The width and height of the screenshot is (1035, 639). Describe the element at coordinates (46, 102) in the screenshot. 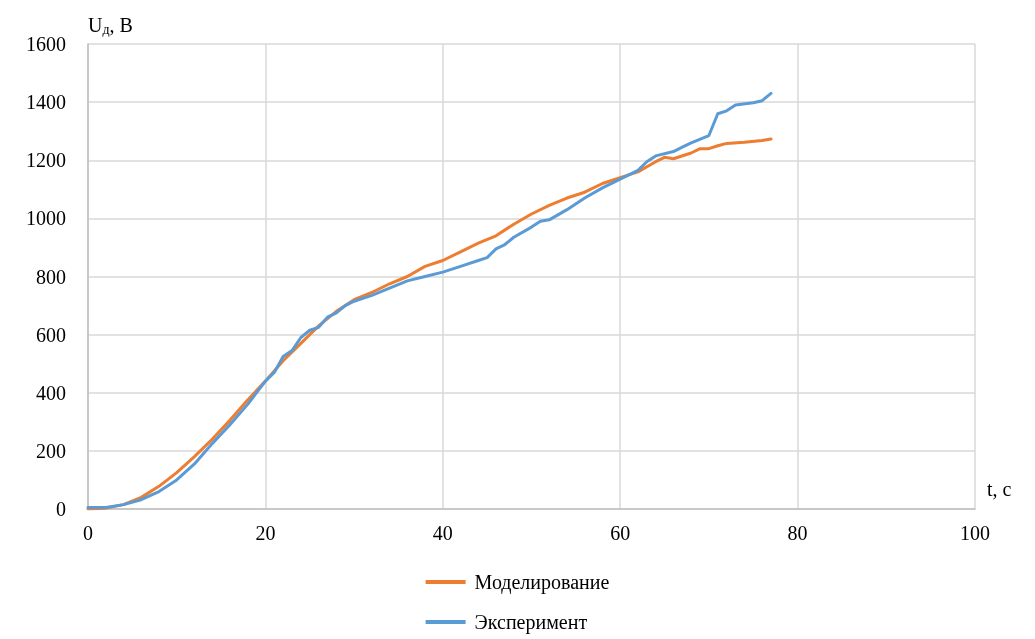

I see `y-tick-label: 1400` at that location.